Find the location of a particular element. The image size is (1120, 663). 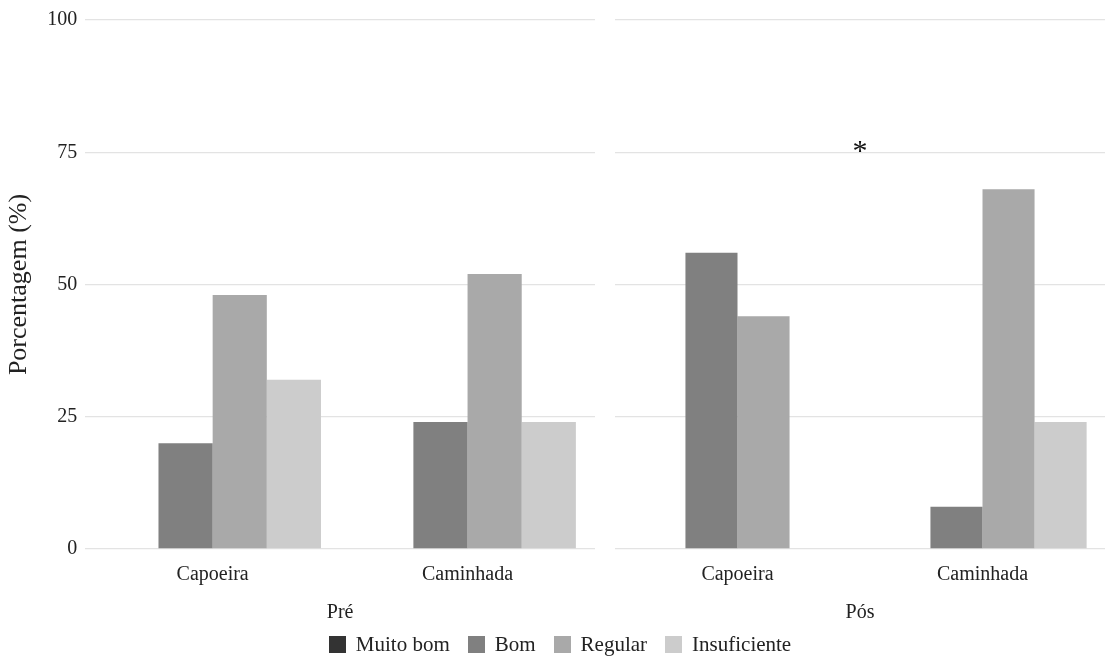

y-tick-label: 50 is located at coordinates (67, 282).